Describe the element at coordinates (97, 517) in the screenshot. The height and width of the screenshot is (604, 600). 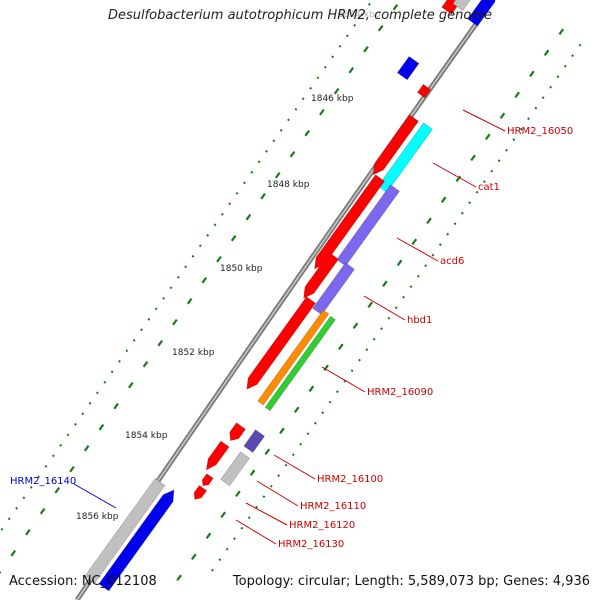
I see `scale-label: 1856 kbp` at that location.